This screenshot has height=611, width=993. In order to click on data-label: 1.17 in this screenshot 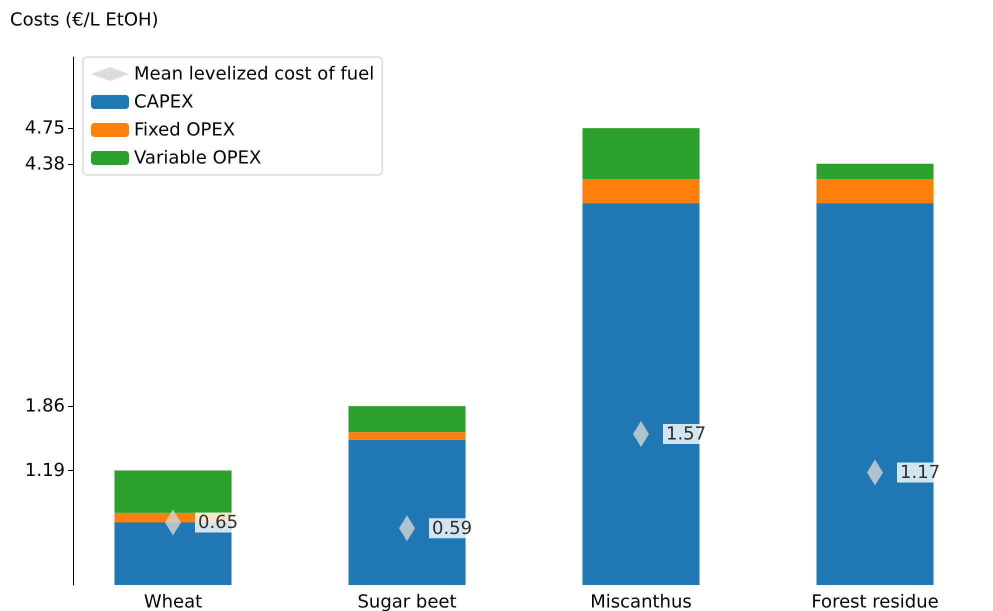, I will do `click(920, 472)`.